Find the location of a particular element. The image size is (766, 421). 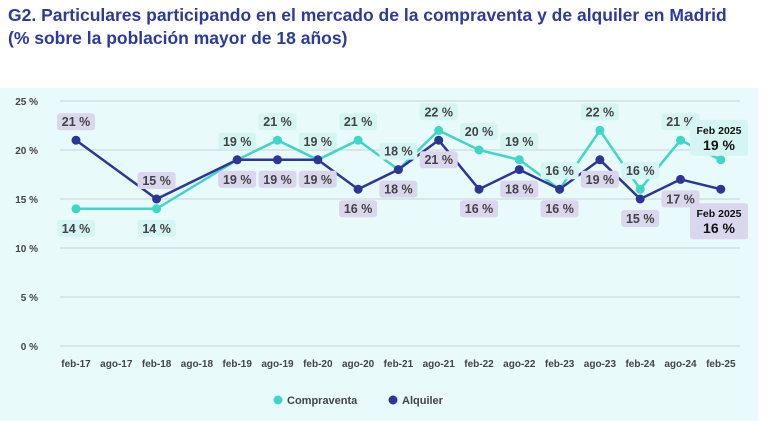

y-tick-label: 25 % is located at coordinates (26, 102).